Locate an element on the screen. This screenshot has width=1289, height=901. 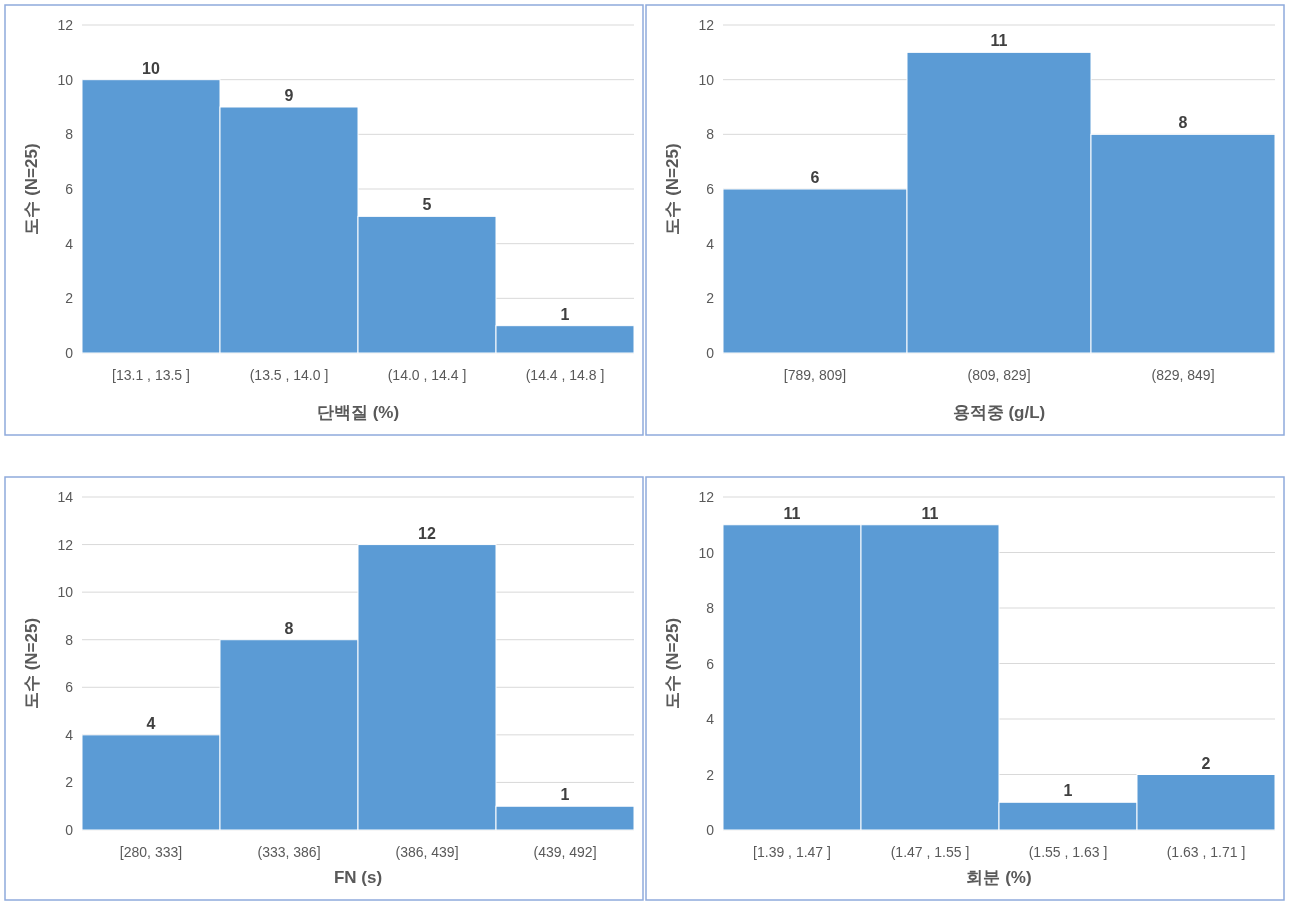
x-tick-label: (1.55 , 1.63 ] is located at coordinates (1068, 852).